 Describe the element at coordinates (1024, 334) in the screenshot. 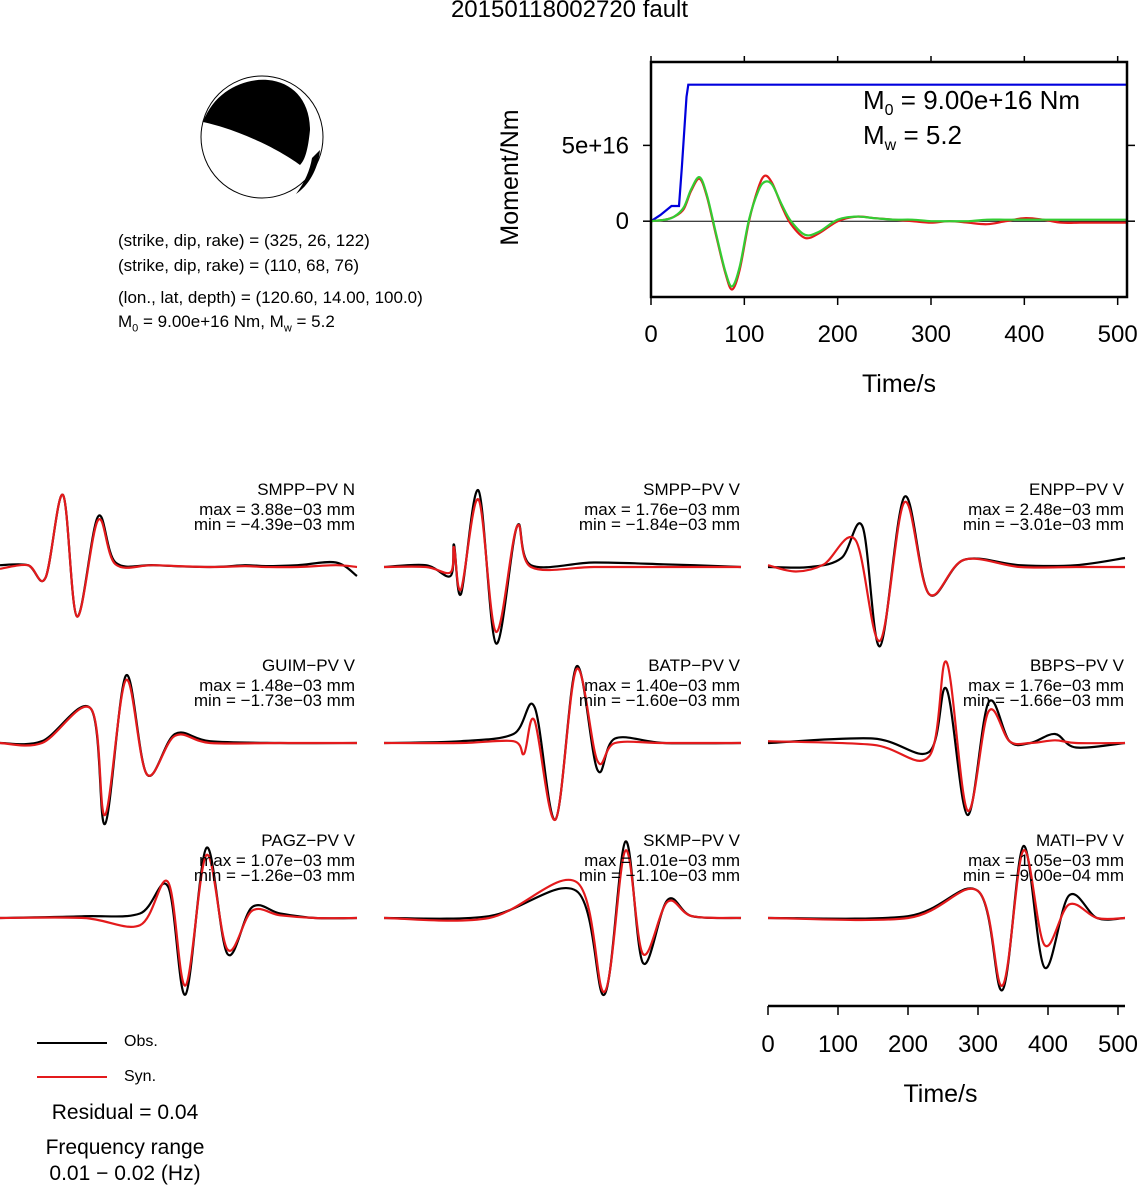

I see `stf-x-tick-label: 400` at that location.